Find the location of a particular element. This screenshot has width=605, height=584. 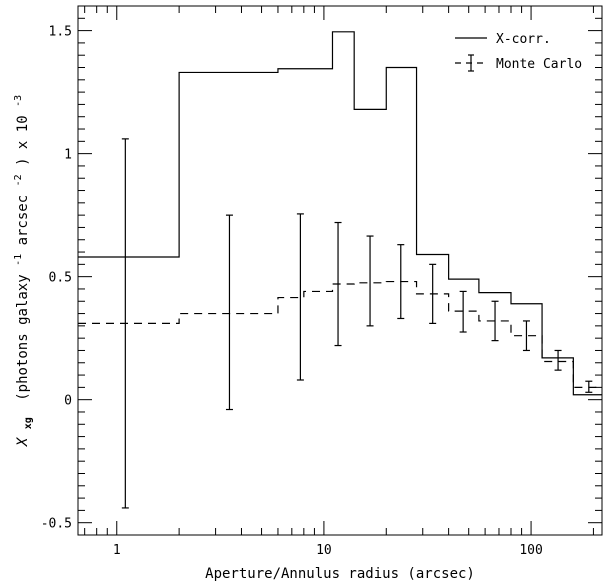

y-tick-label: 0 is located at coordinates (68, 401).